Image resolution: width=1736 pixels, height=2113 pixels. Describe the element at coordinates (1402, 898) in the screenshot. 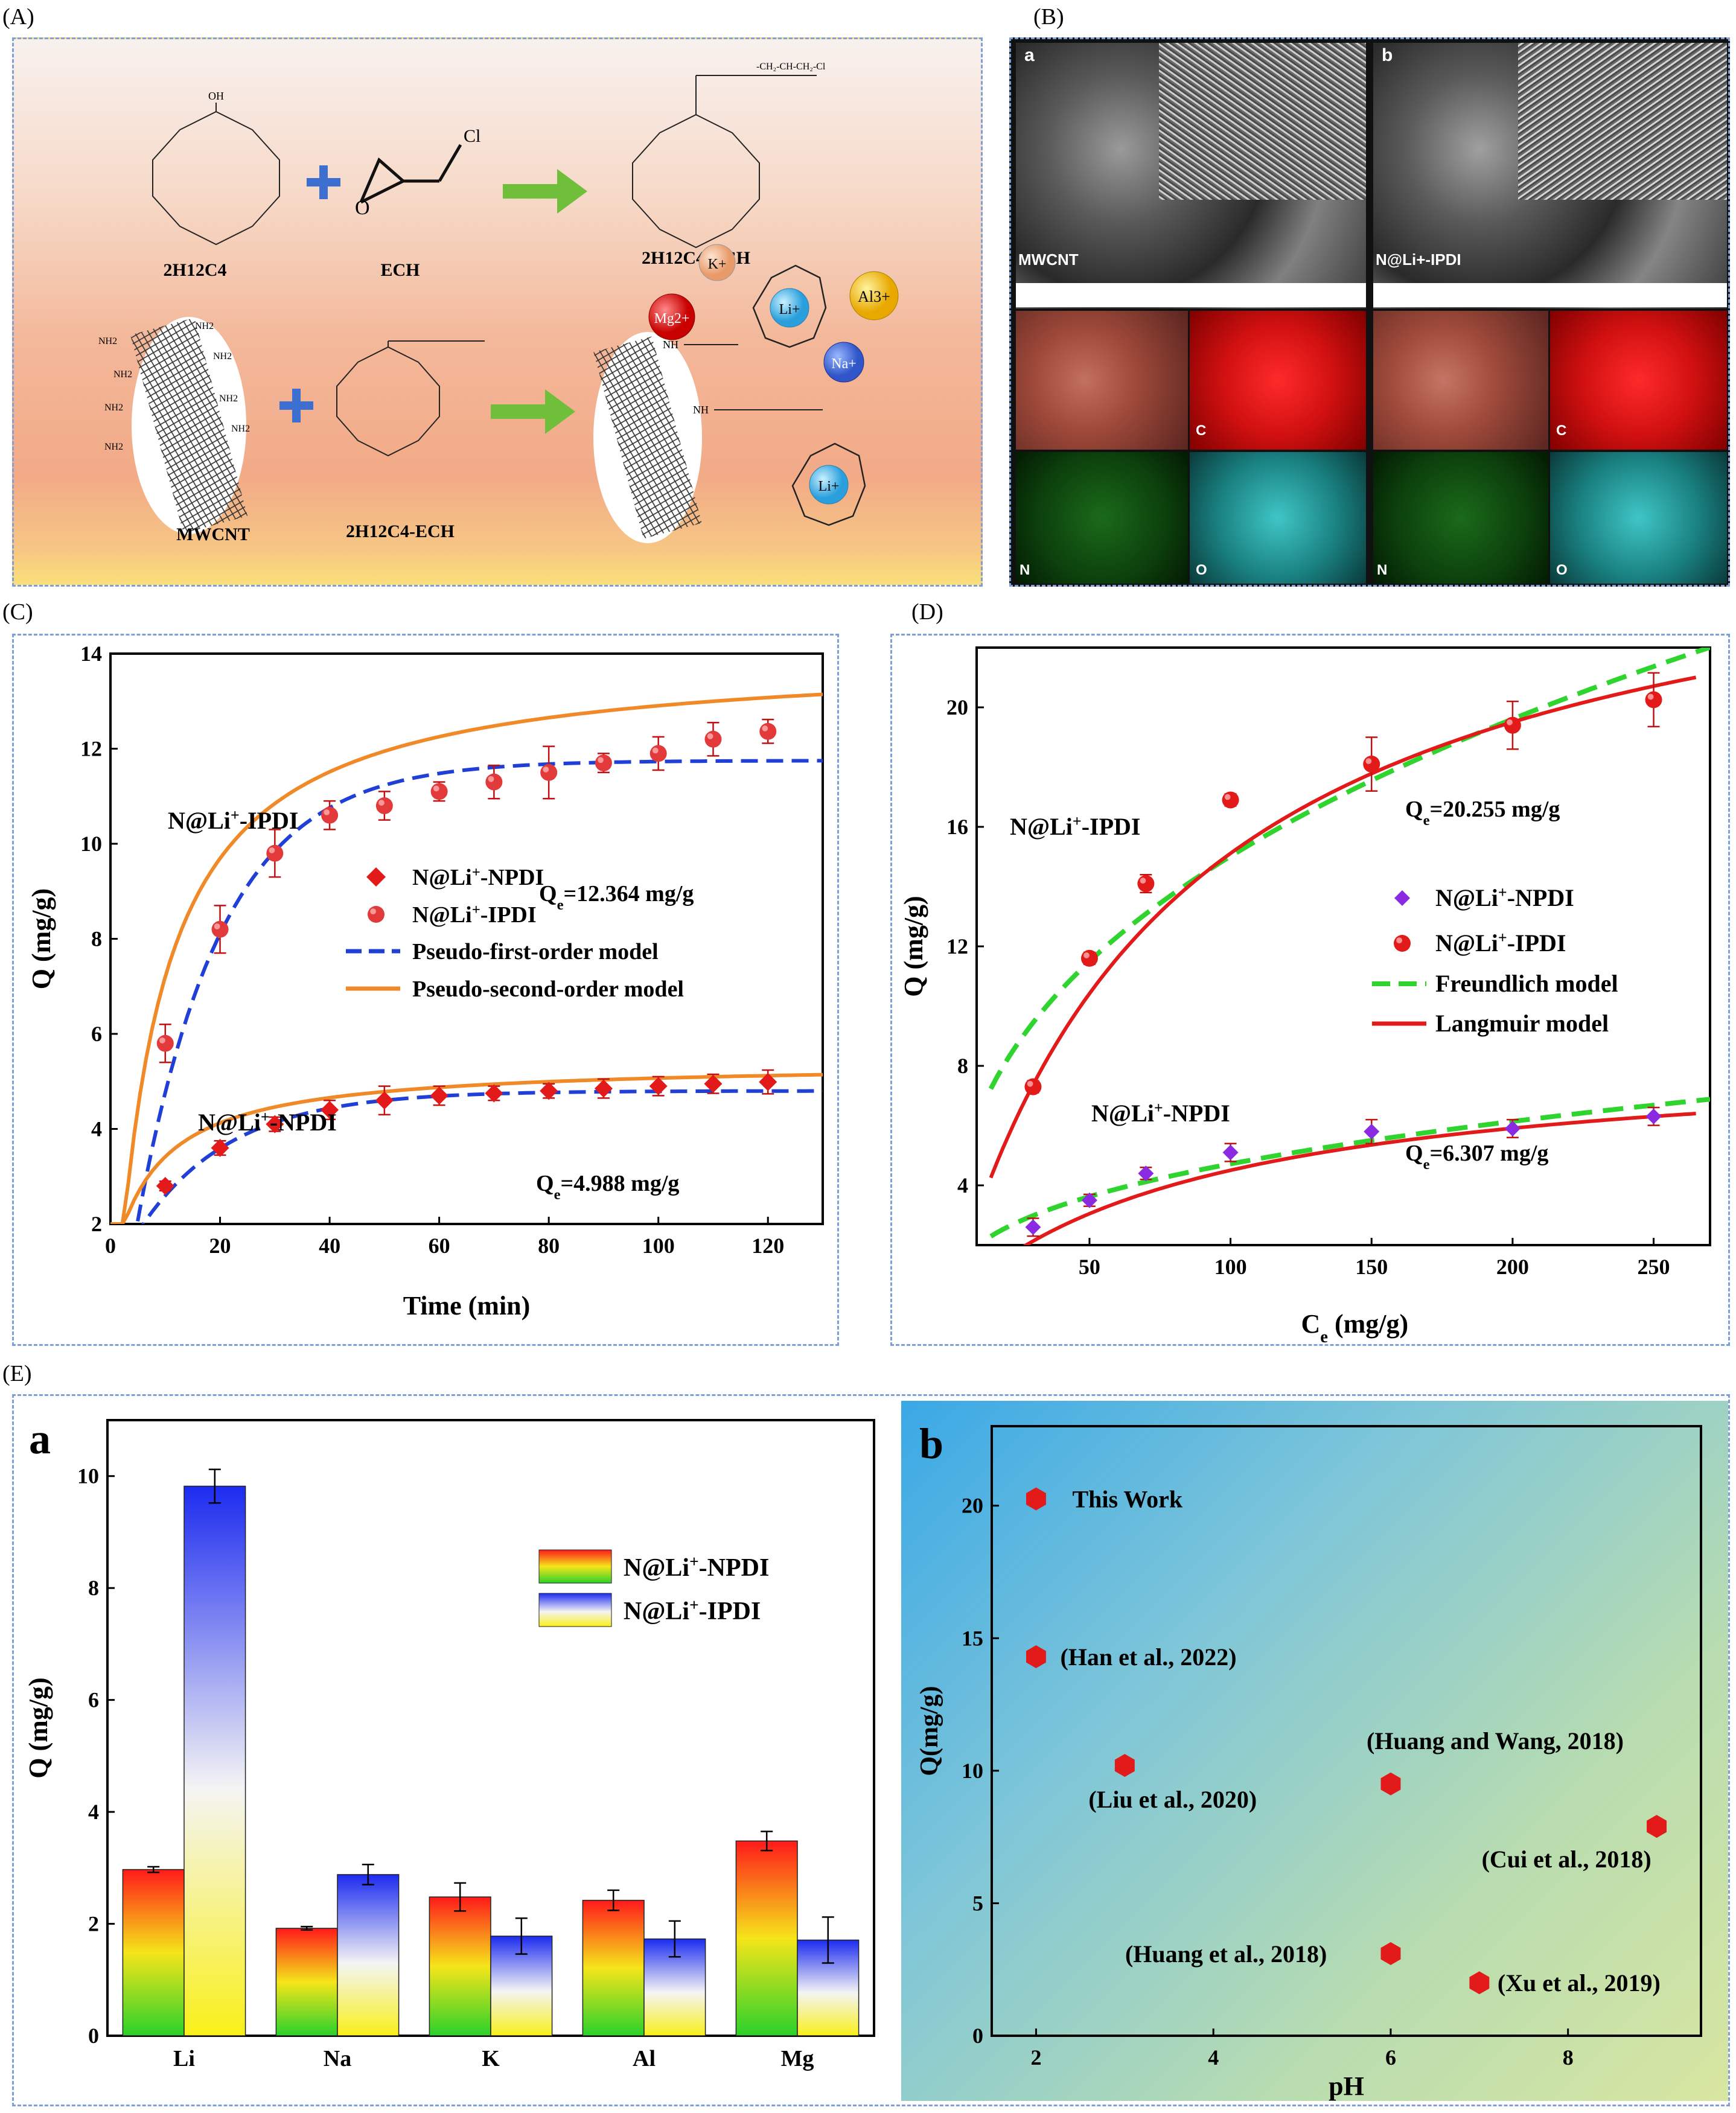

I see `legend-npdi-marker` at that location.